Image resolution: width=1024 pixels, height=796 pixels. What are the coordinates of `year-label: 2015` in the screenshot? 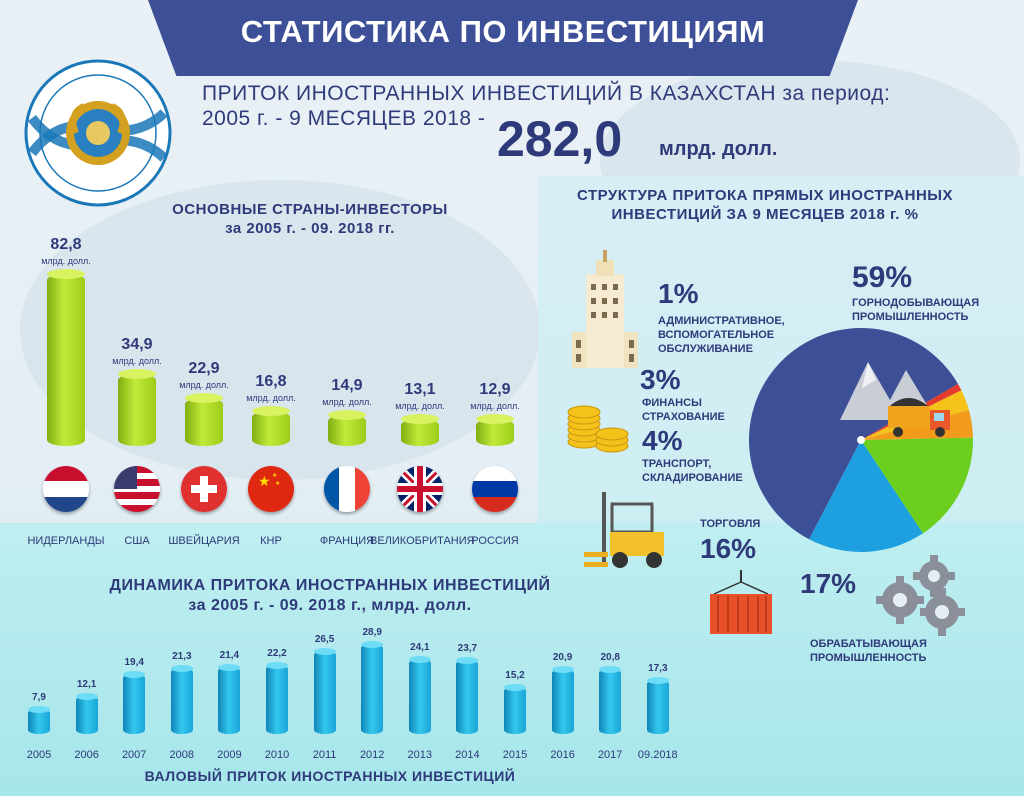 It's located at (515, 755).